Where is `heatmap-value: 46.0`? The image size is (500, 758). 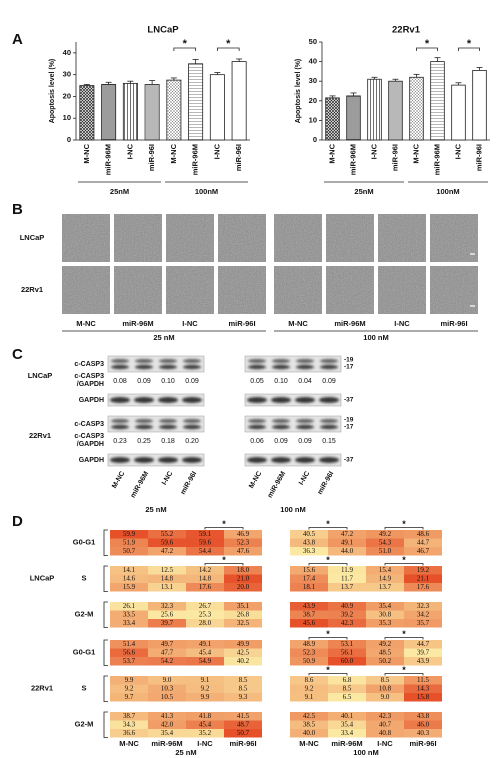
heatmap-value: 46.0 is located at coordinates (423, 725).